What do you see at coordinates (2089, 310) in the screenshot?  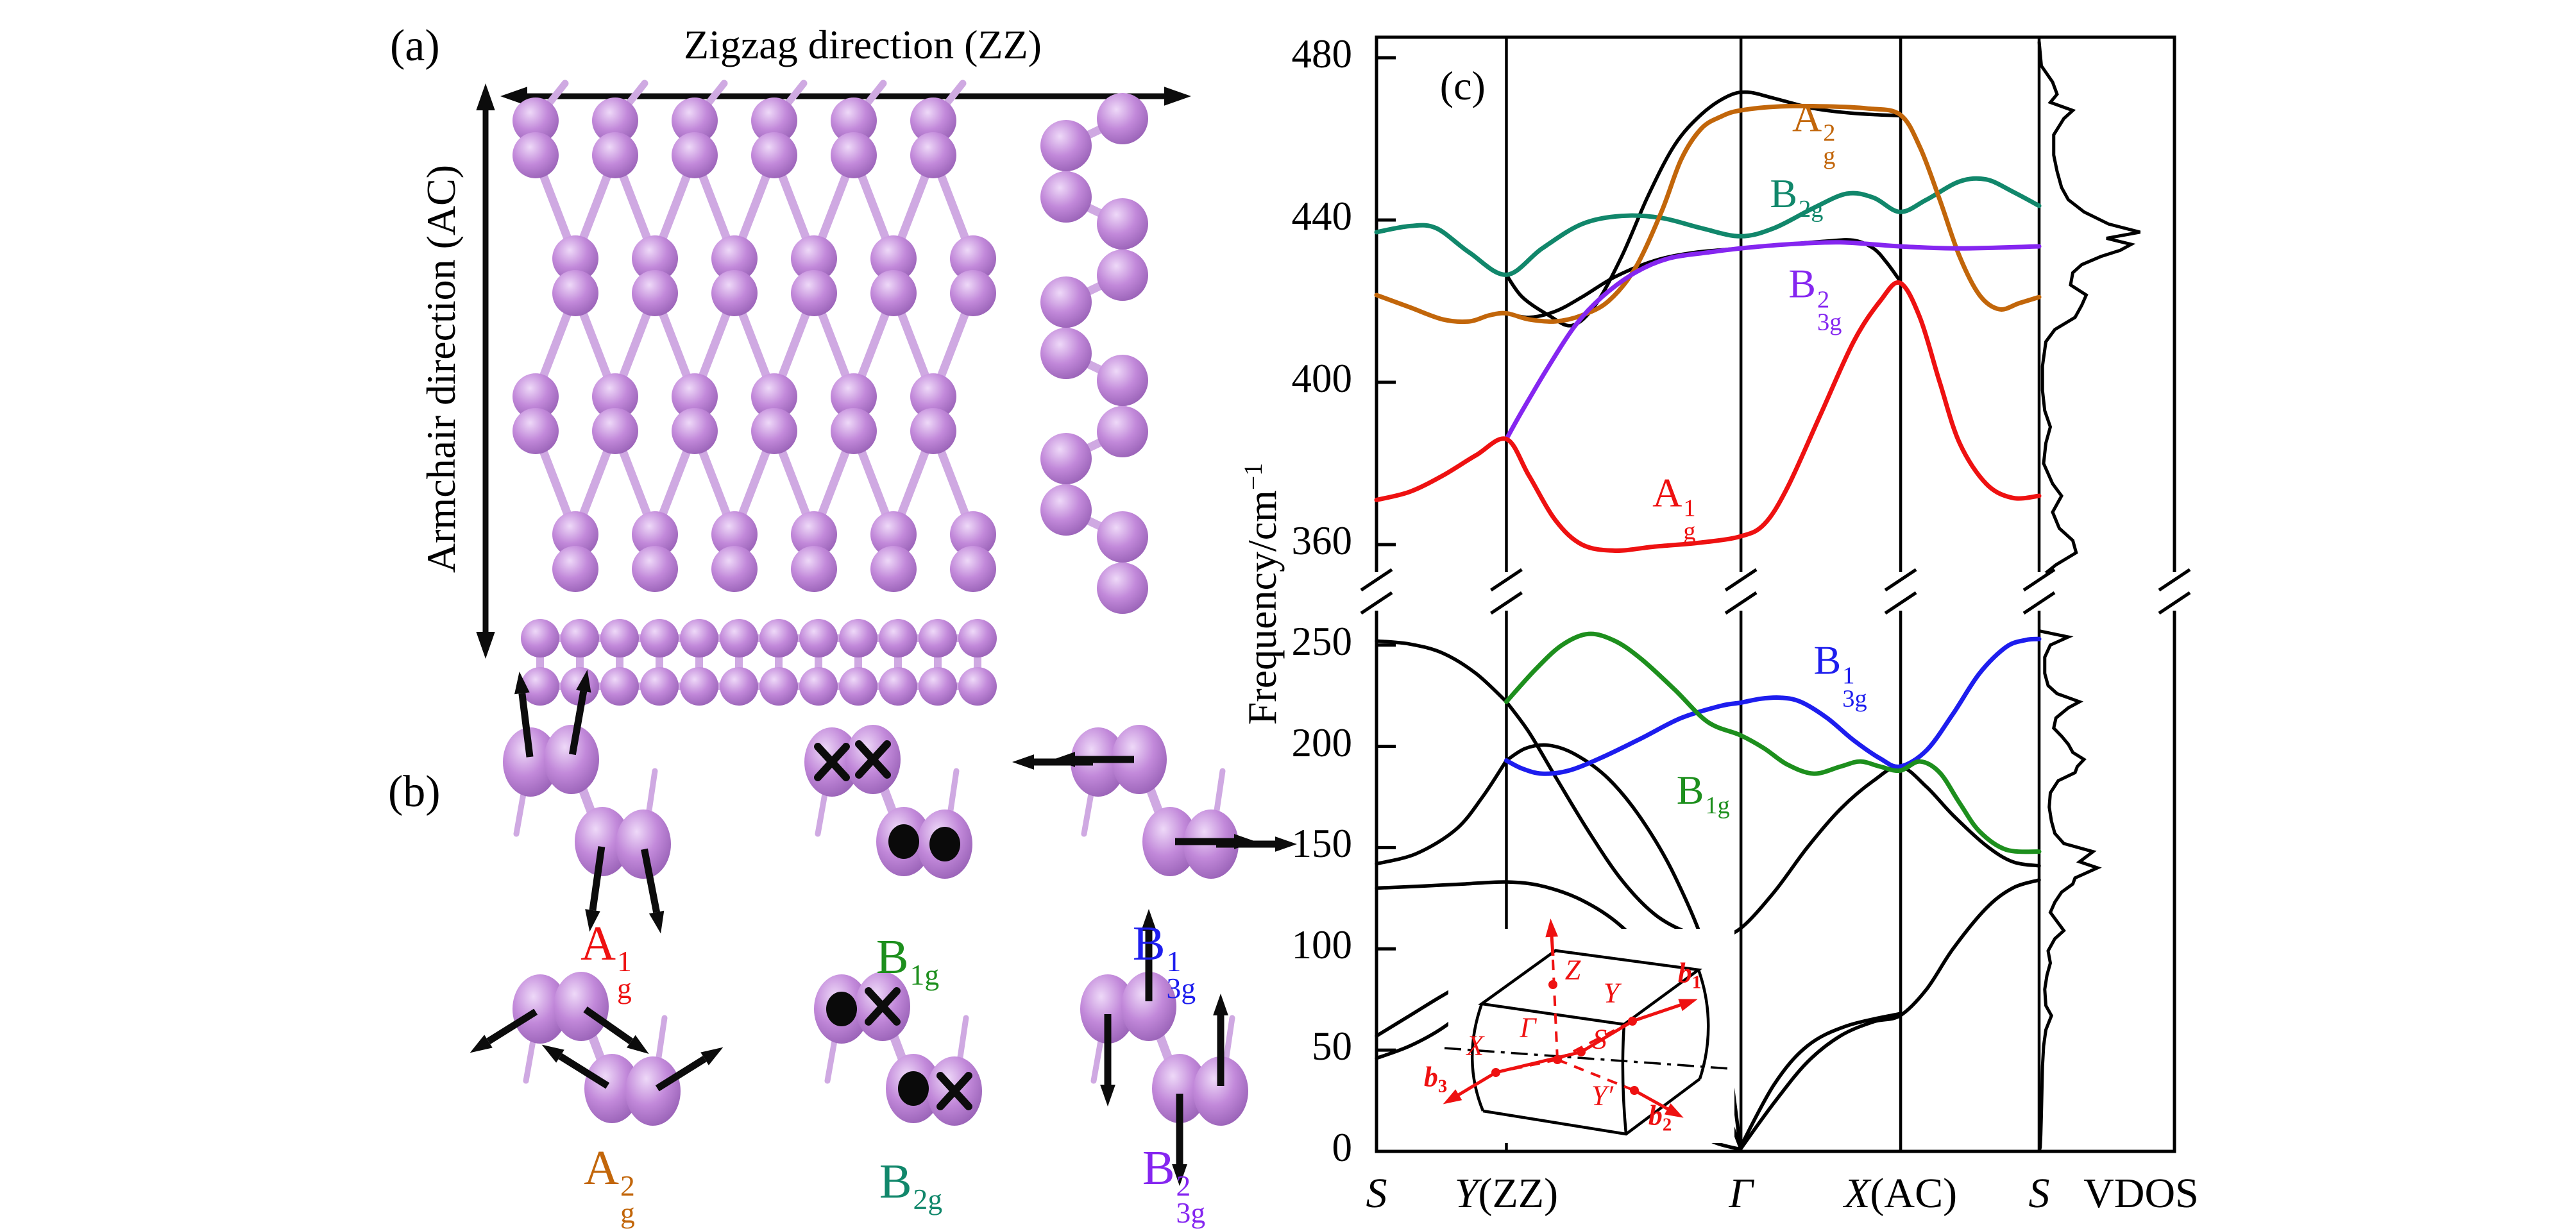 I see `vdos-curve-U` at bounding box center [2089, 310].